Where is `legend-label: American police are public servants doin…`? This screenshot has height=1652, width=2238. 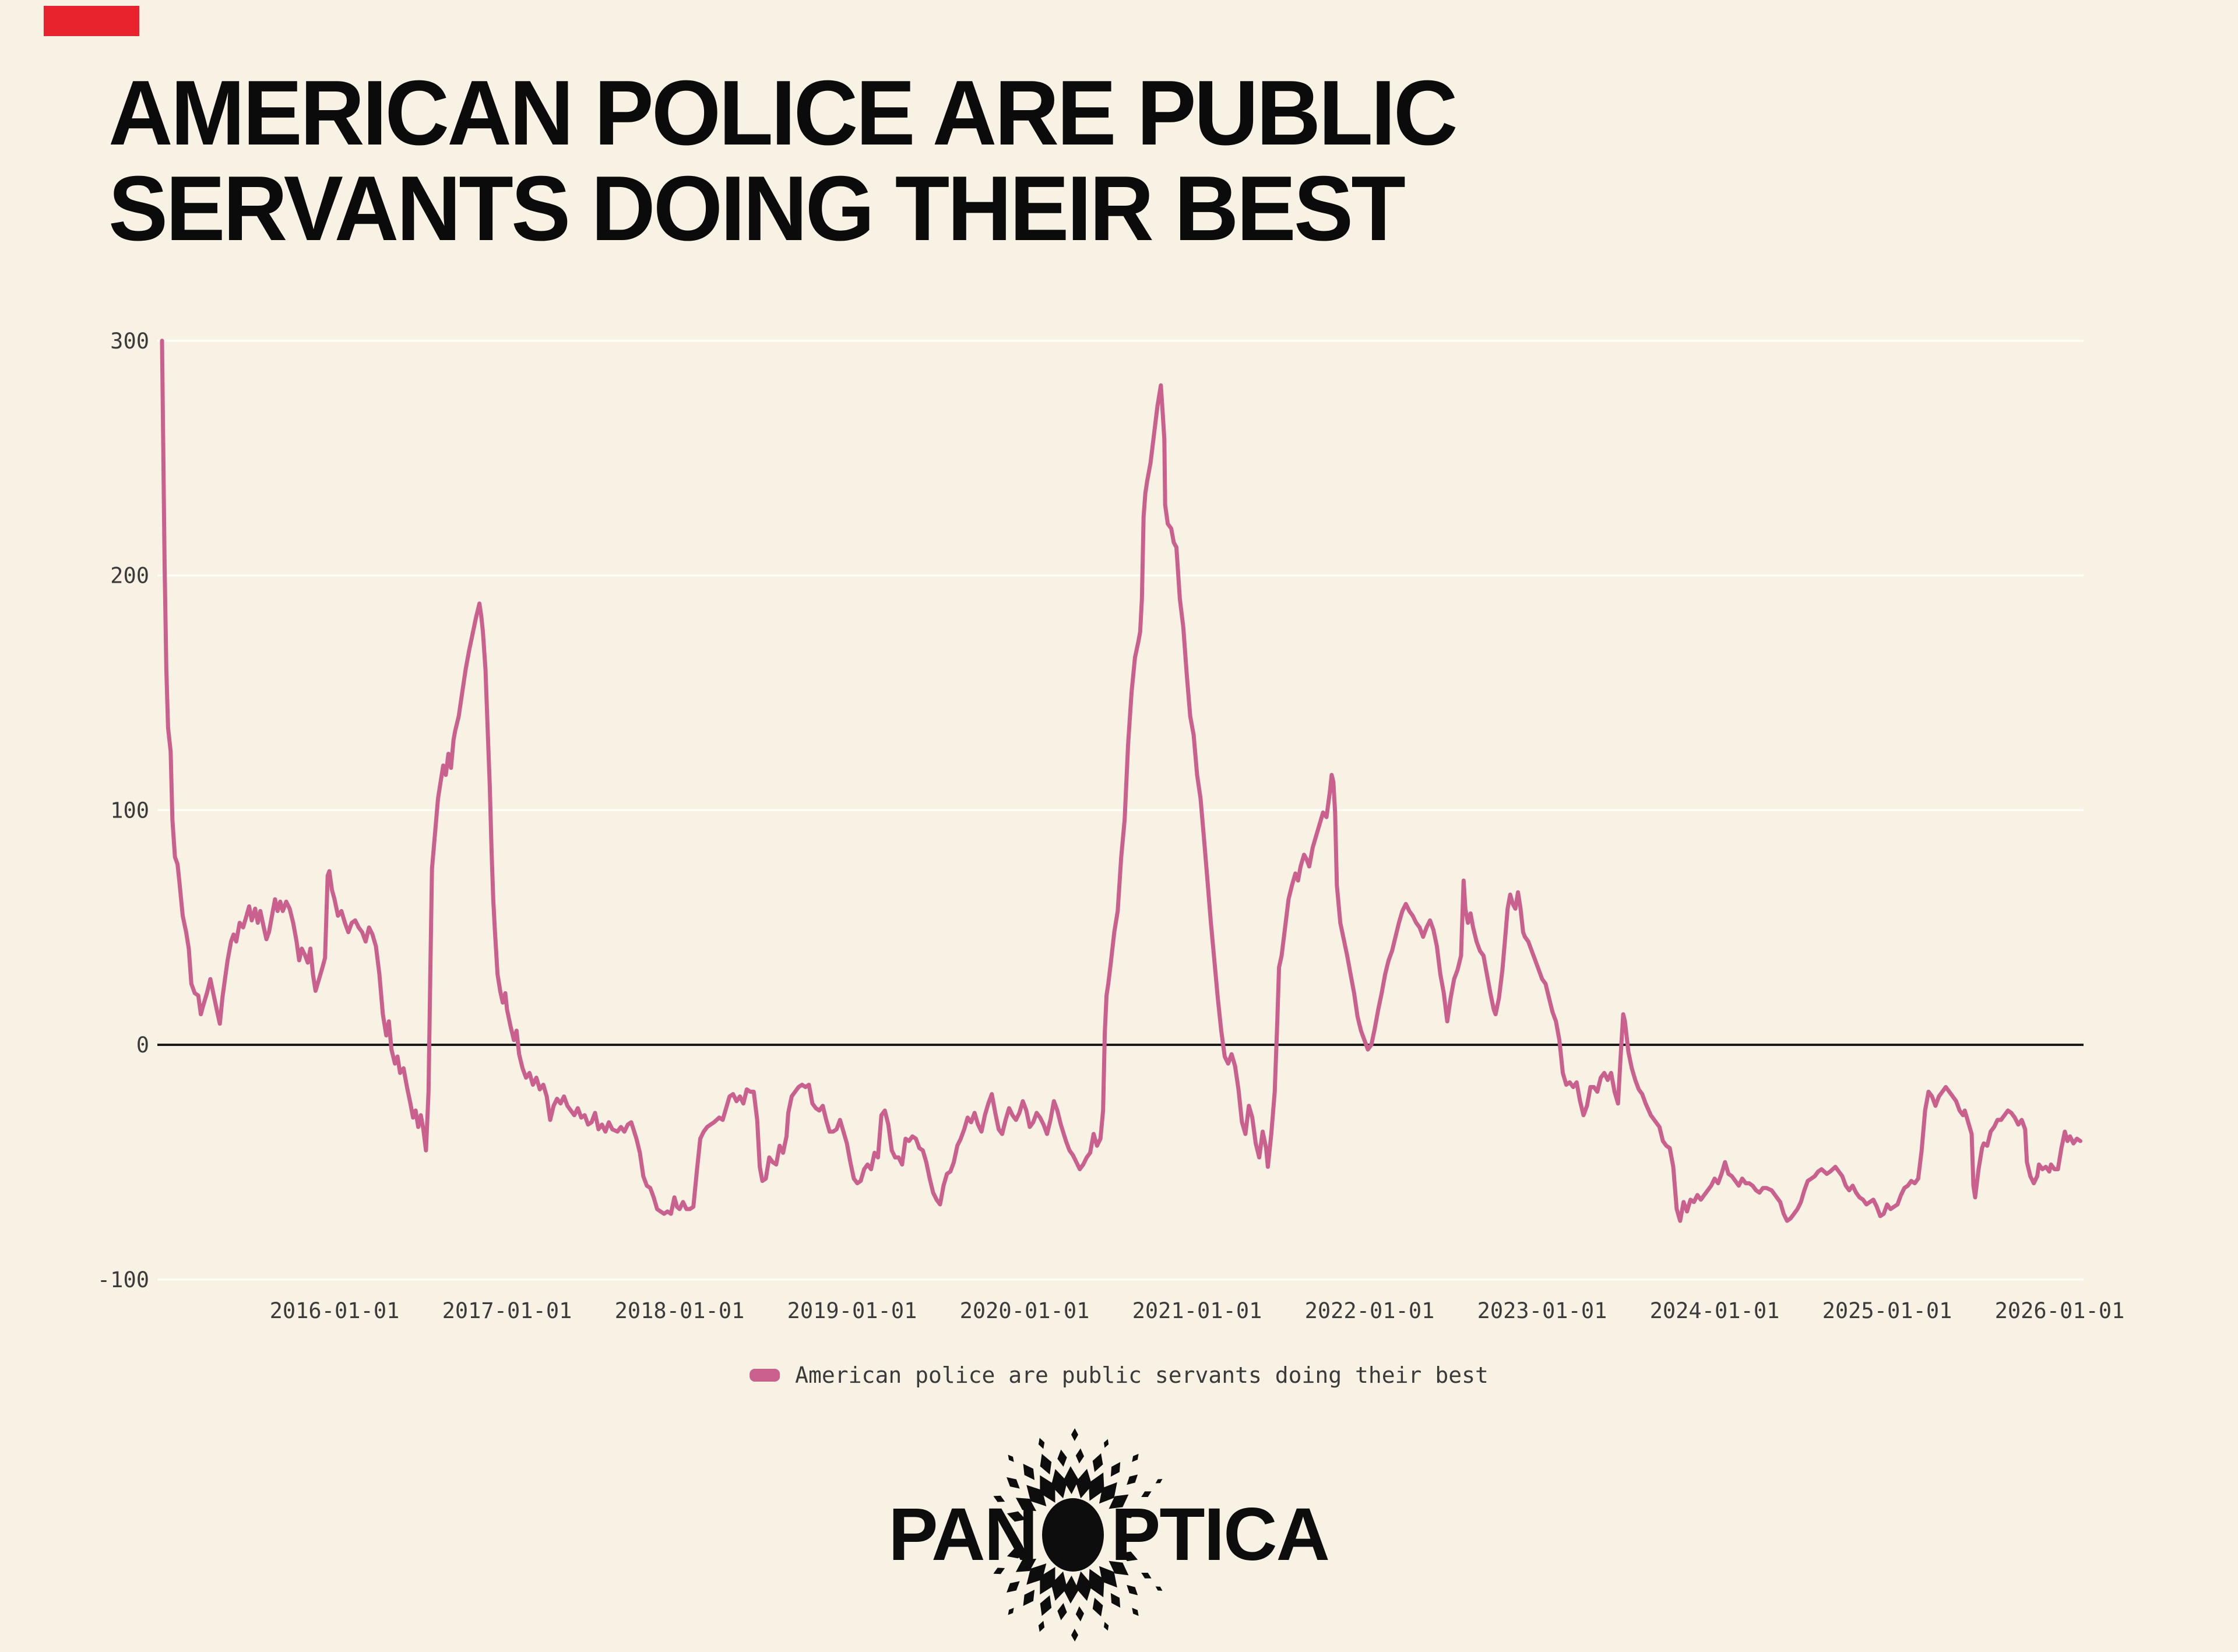
legend-label: American police are public servants doin… is located at coordinates (1142, 1375).